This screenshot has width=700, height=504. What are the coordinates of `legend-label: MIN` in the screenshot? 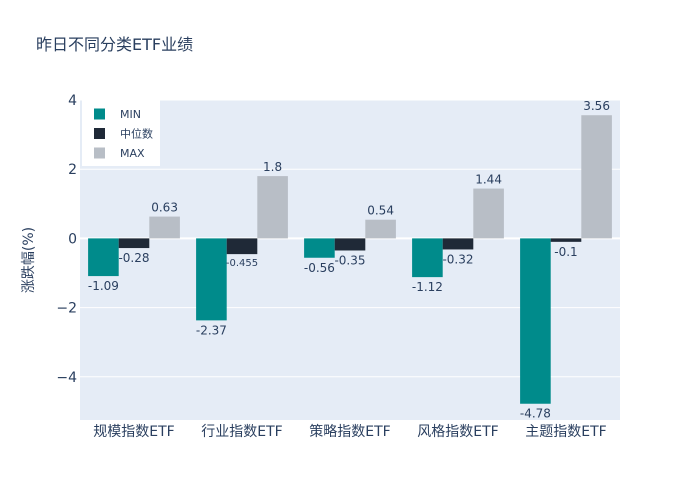 It's located at (130, 114).